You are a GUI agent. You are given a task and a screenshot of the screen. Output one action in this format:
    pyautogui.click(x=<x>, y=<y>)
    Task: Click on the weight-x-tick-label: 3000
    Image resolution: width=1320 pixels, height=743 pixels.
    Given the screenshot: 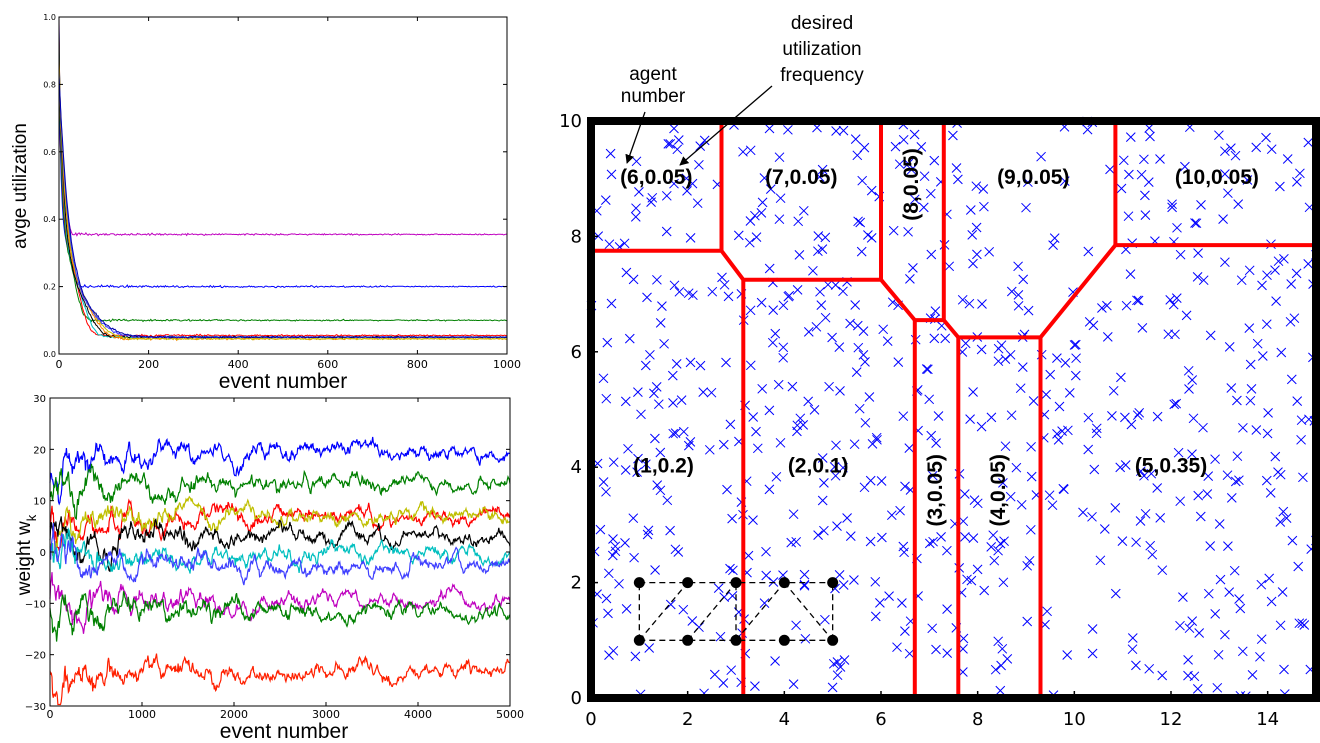 What is the action you would take?
    pyautogui.click(x=326, y=714)
    